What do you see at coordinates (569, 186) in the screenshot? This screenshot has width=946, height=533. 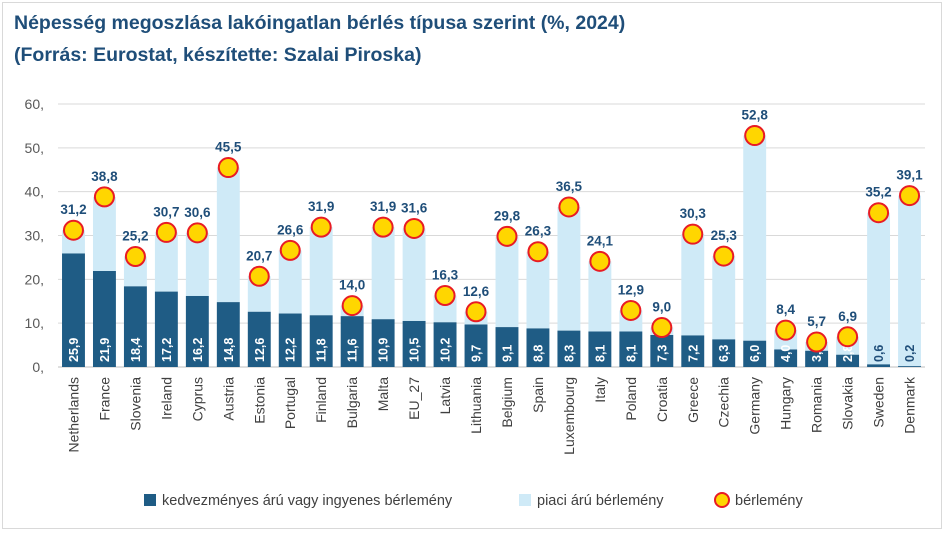 I see `total-value-label: 36,5` at bounding box center [569, 186].